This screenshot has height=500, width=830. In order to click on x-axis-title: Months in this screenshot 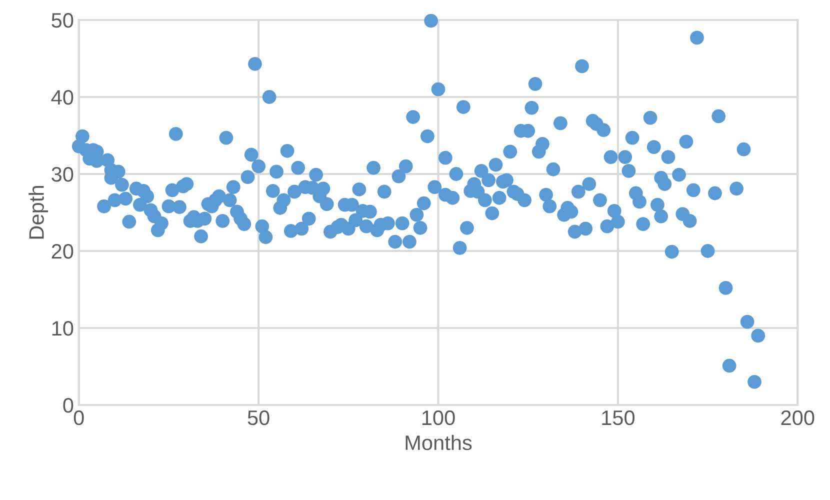, I will do `click(439, 442)`.